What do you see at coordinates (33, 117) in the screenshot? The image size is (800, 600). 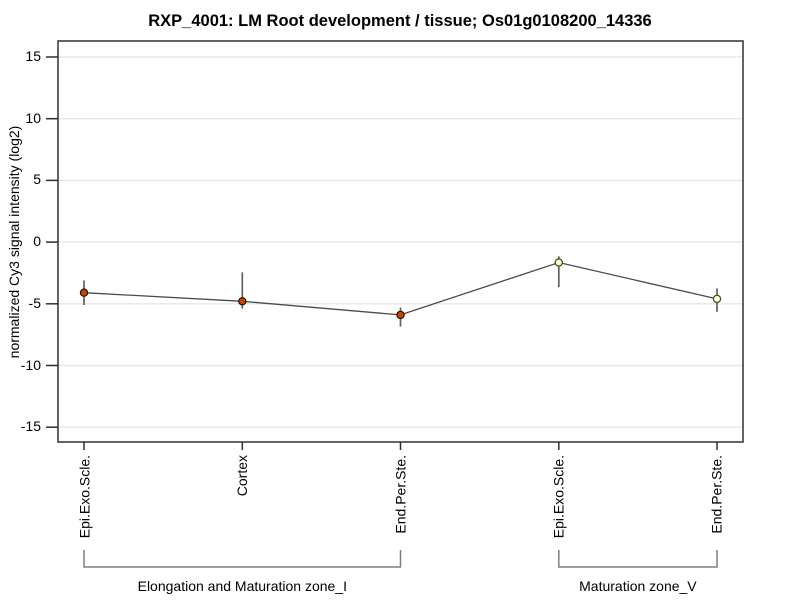 I see `y-tick-label: 10` at bounding box center [33, 117].